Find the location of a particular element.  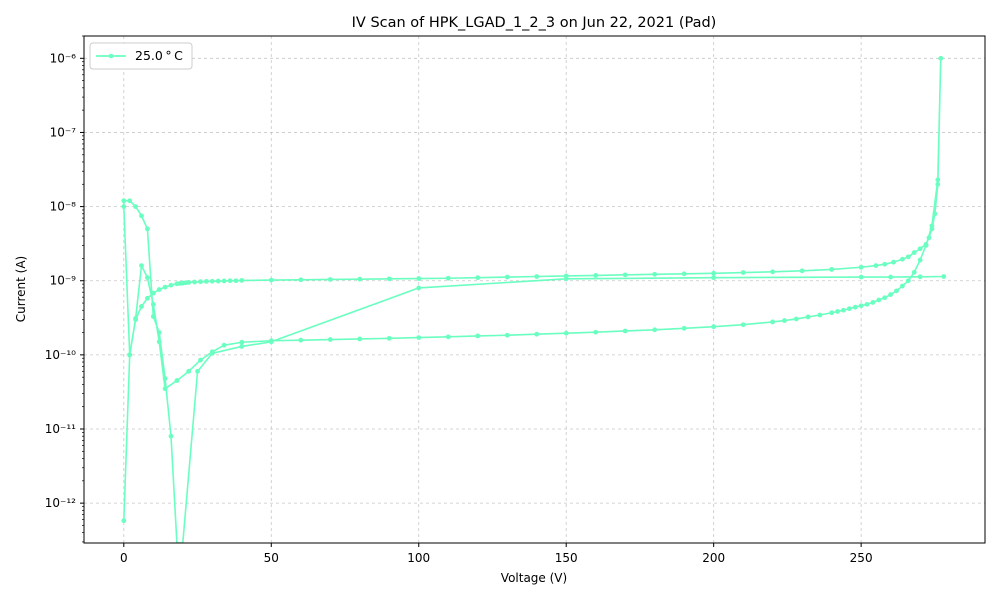

y-tick-label: 10⁻¹⁰ is located at coordinates (60, 355).